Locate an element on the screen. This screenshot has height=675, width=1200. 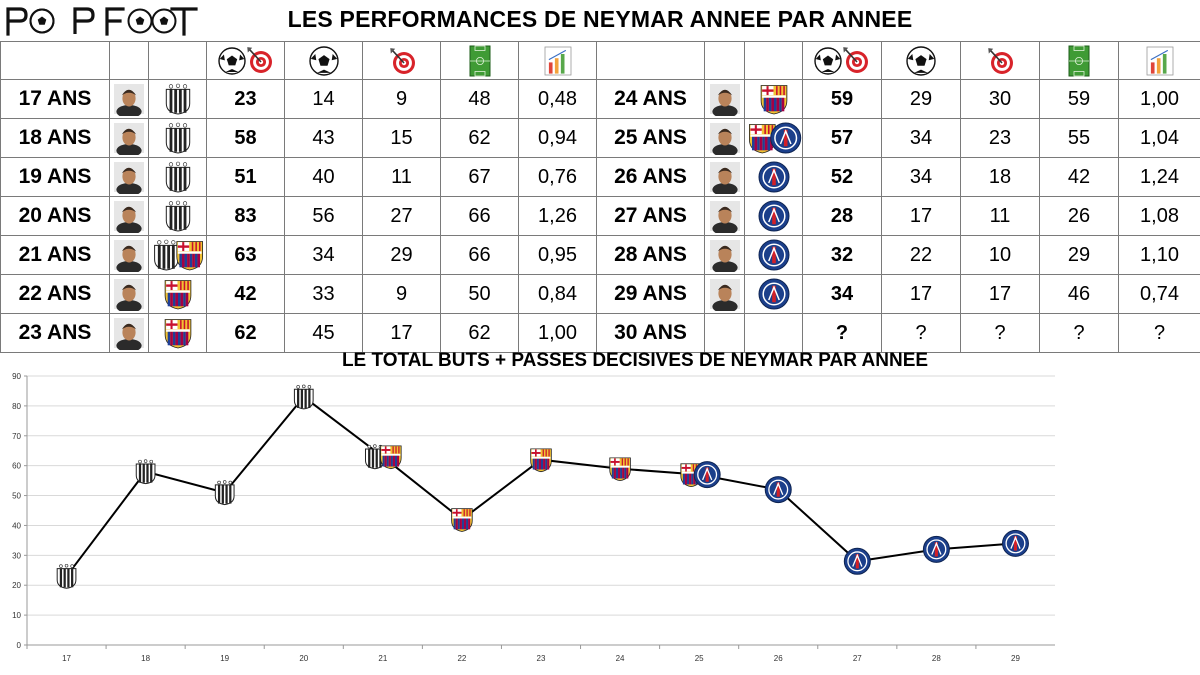
age-cell: 30 ANS is located at coordinates (650, 333).